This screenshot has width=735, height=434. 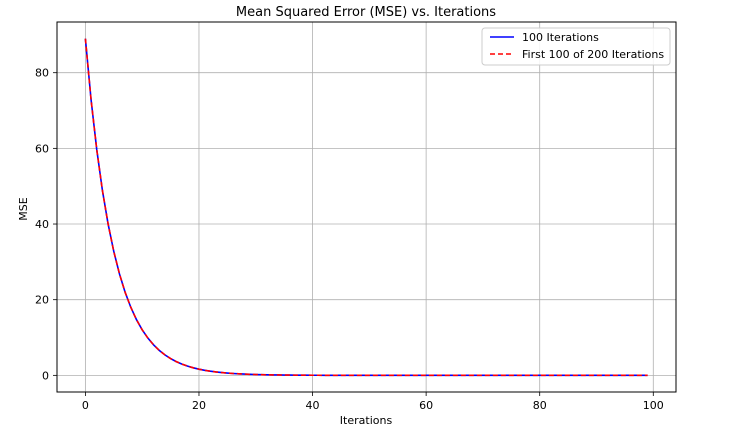 What do you see at coordinates (653, 405) in the screenshot?
I see `x-tick-label: 100` at bounding box center [653, 405].